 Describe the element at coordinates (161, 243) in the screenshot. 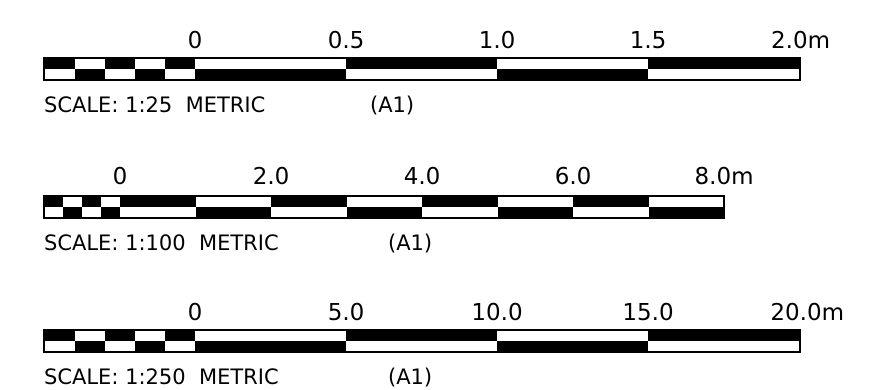

I see `scale-caption: SCALE: 1:100 METRIC` at that location.